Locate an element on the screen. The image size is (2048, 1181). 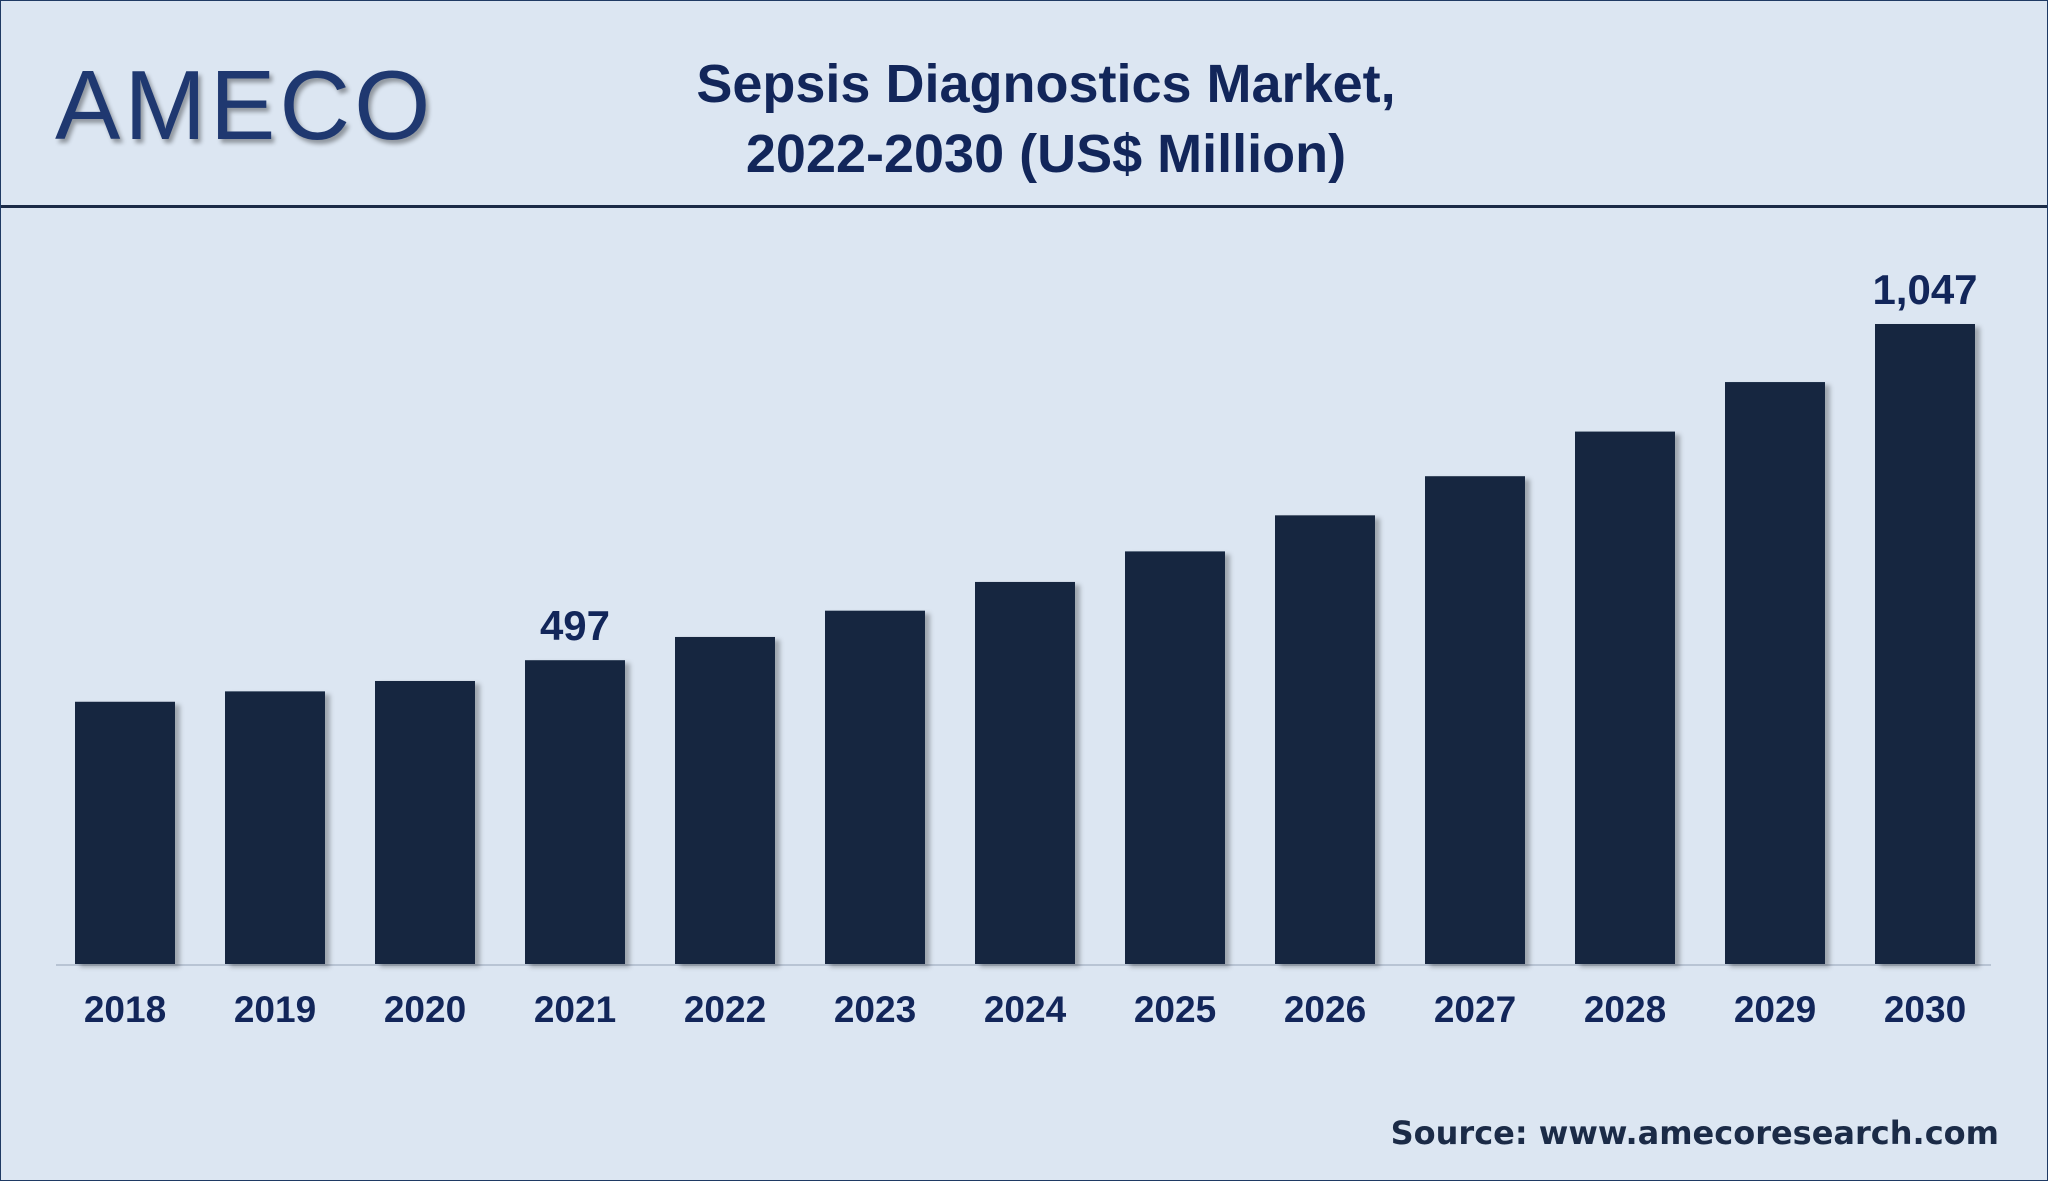
bar-2029 is located at coordinates (1775, 673).